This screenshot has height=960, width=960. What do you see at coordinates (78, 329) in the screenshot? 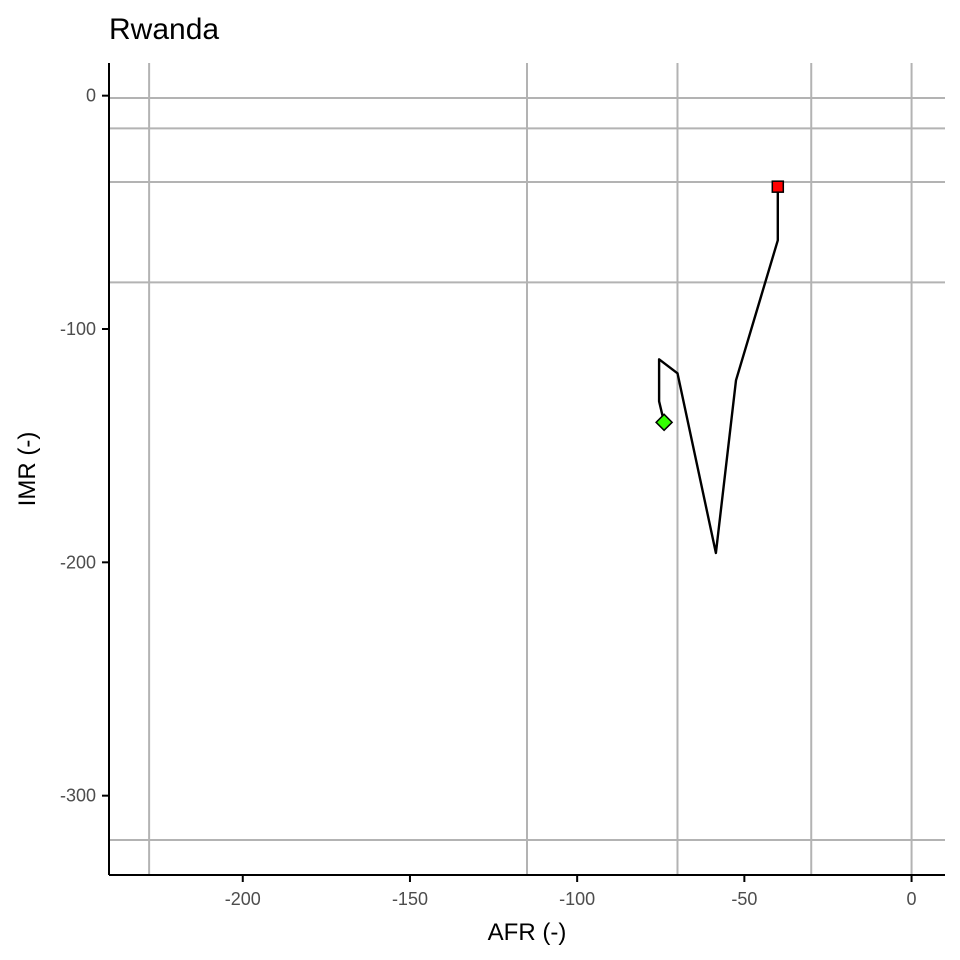
I see `y-tick-label: -100` at bounding box center [78, 329].